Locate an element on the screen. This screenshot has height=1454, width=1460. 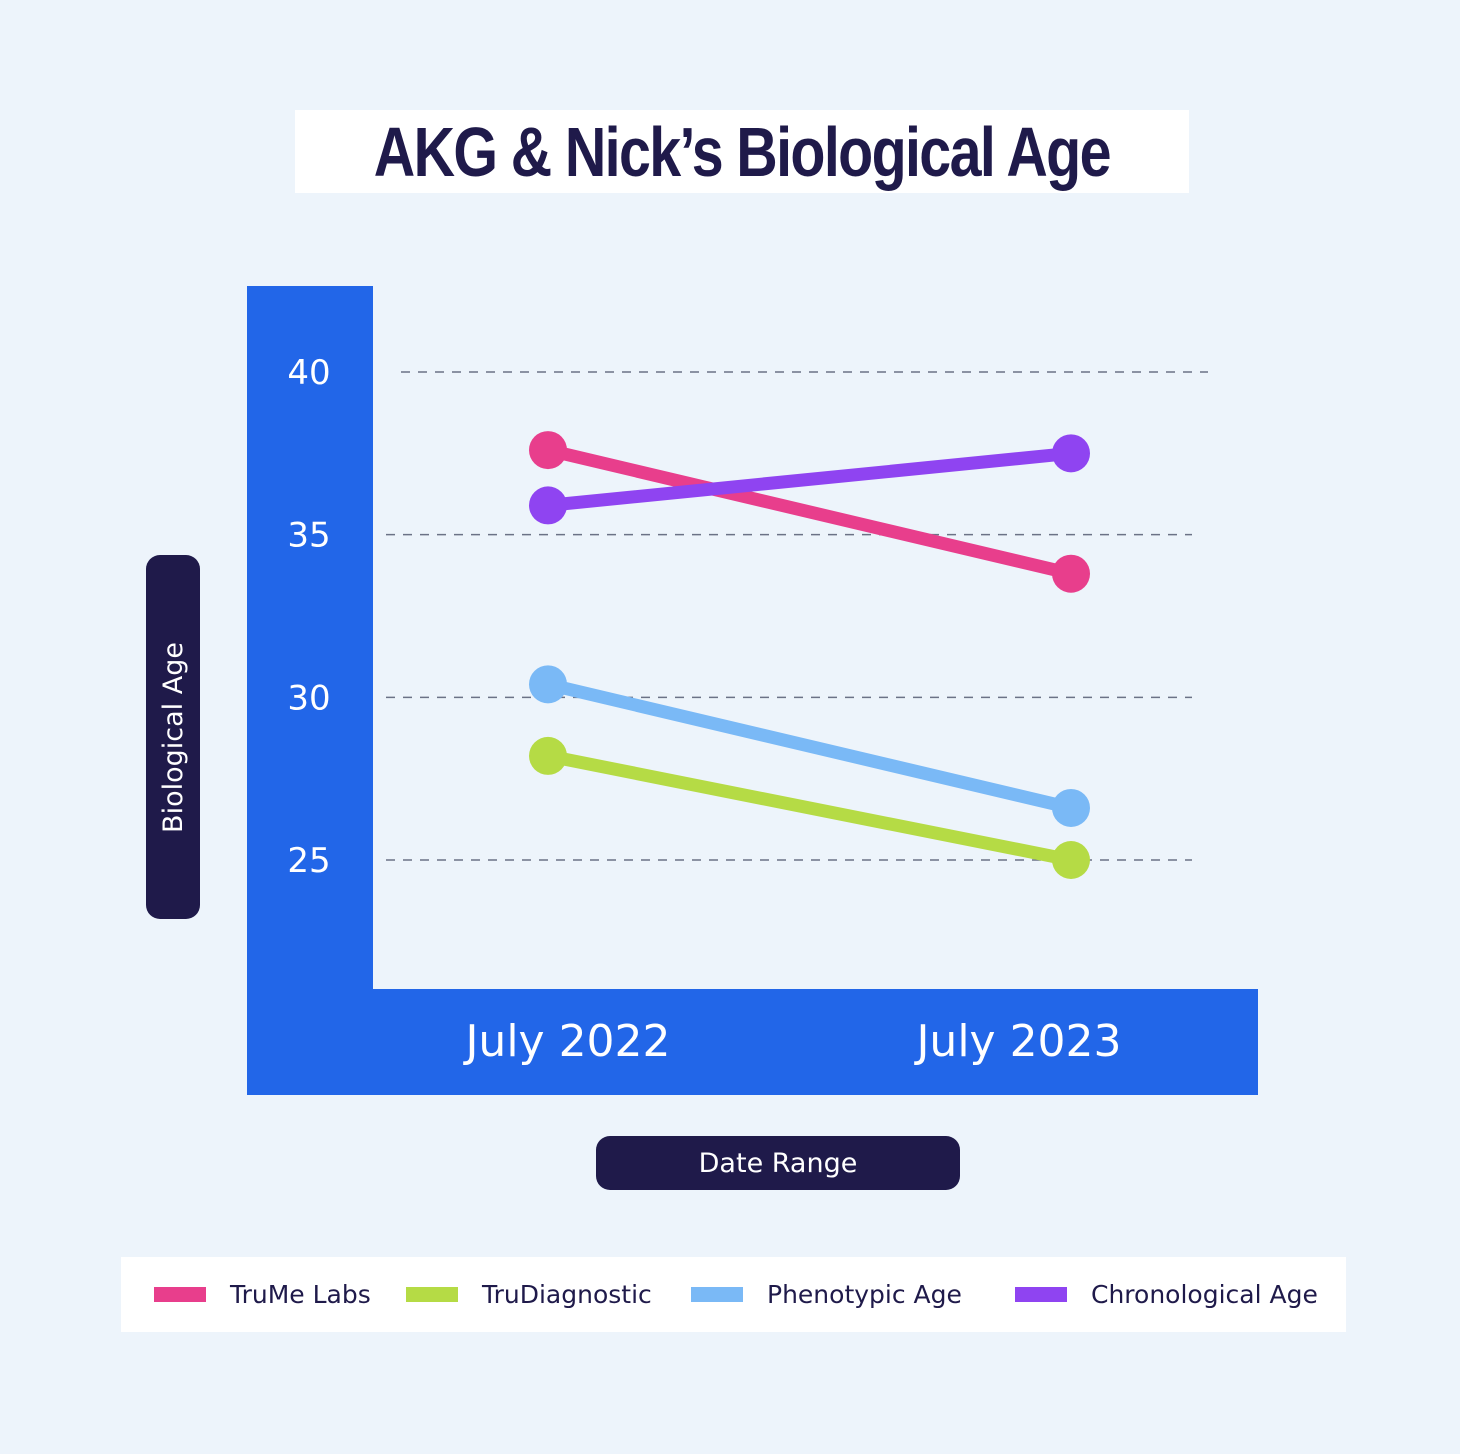
legend-swatch-phenotypic-age is located at coordinates (717, 1294).